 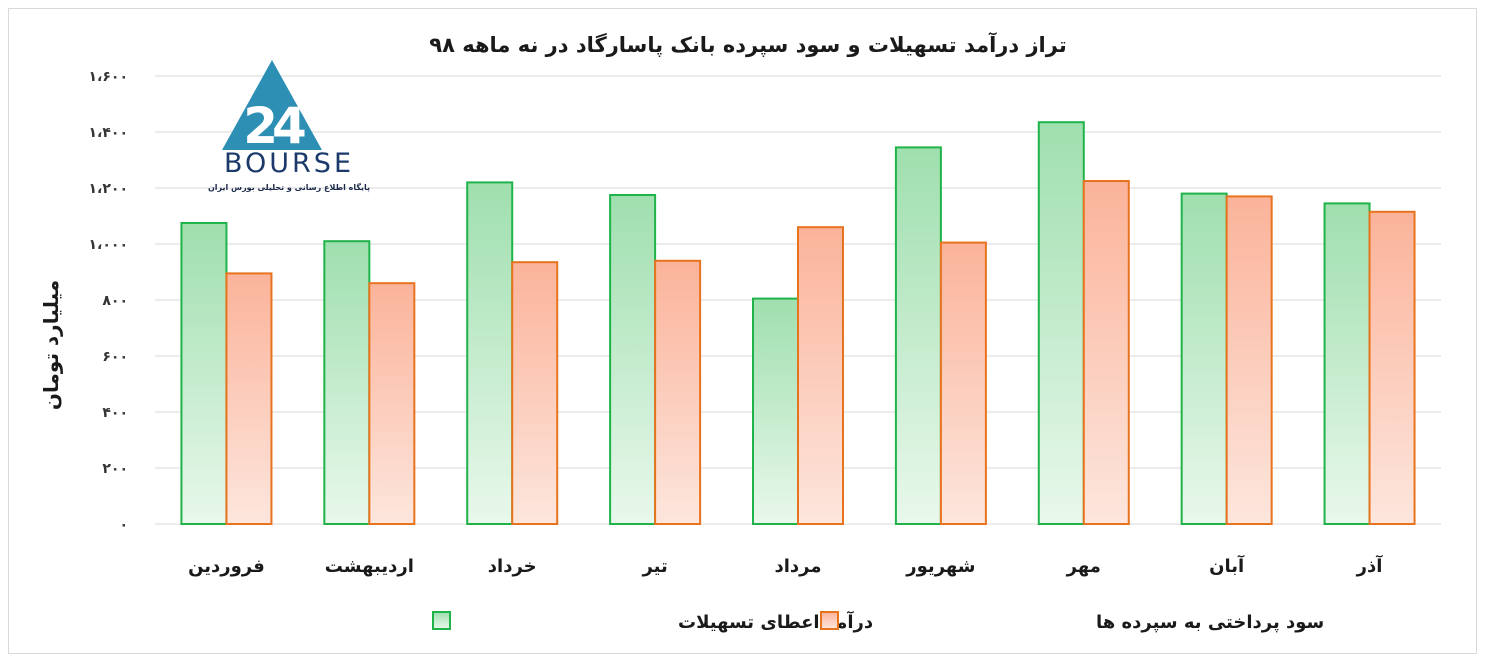 I want to click on y-tick-label: ۱،۴۰۰, so click(x=109, y=133).